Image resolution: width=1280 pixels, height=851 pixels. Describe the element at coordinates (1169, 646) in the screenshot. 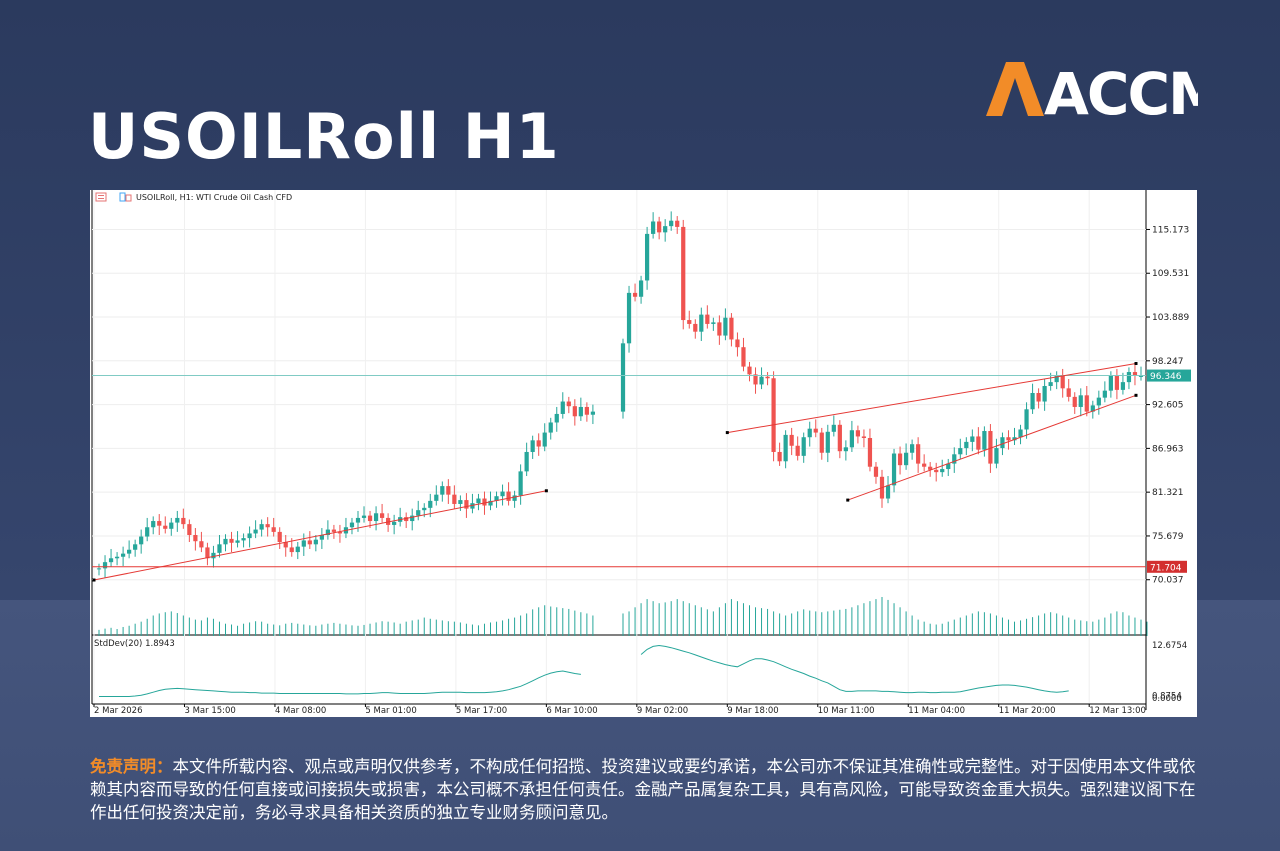

I see `indicator-tick-label: 12.6754` at that location.